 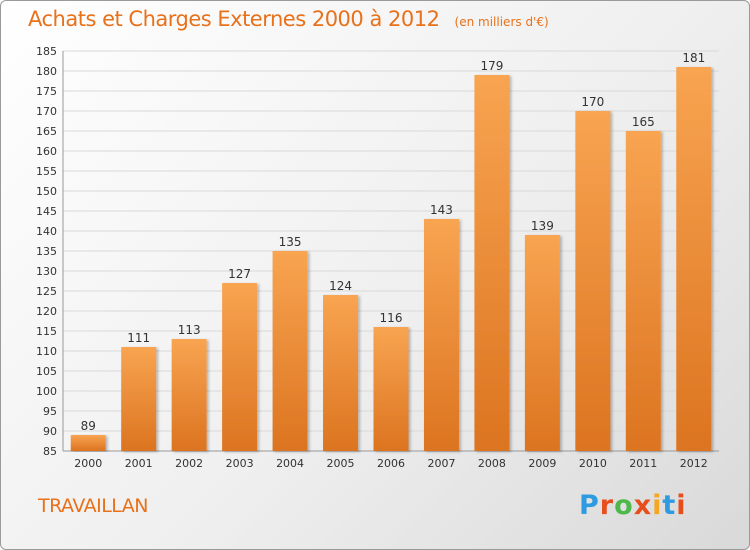 What do you see at coordinates (46, 71) in the screenshot?
I see `y-tick-label: 180` at bounding box center [46, 71].